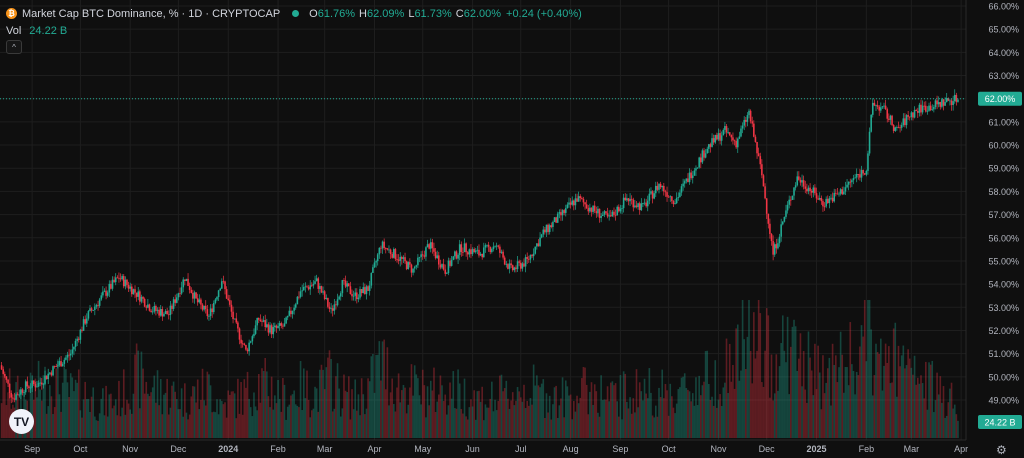 This screenshot has width=1024, height=458. What do you see at coordinates (228, 449) in the screenshot?
I see `x-tick-label: 2024` at bounding box center [228, 449].